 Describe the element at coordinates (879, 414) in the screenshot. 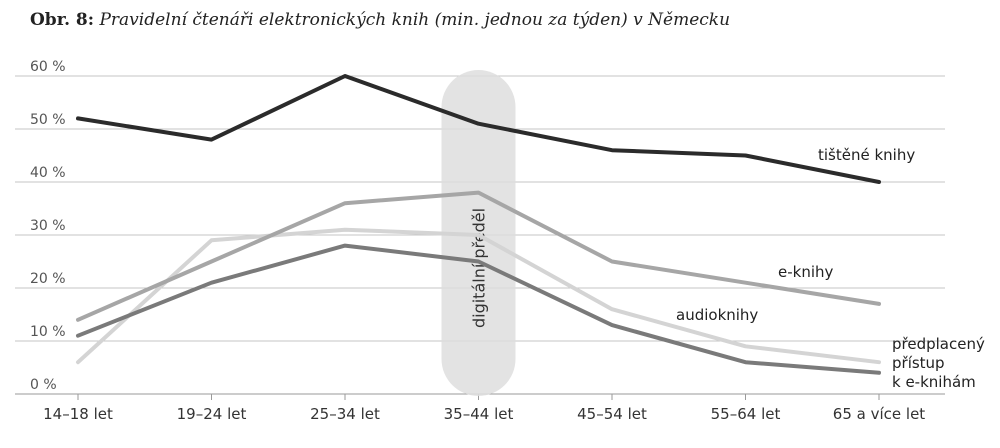

I see `x-tick-label: 65 a více let` at that location.